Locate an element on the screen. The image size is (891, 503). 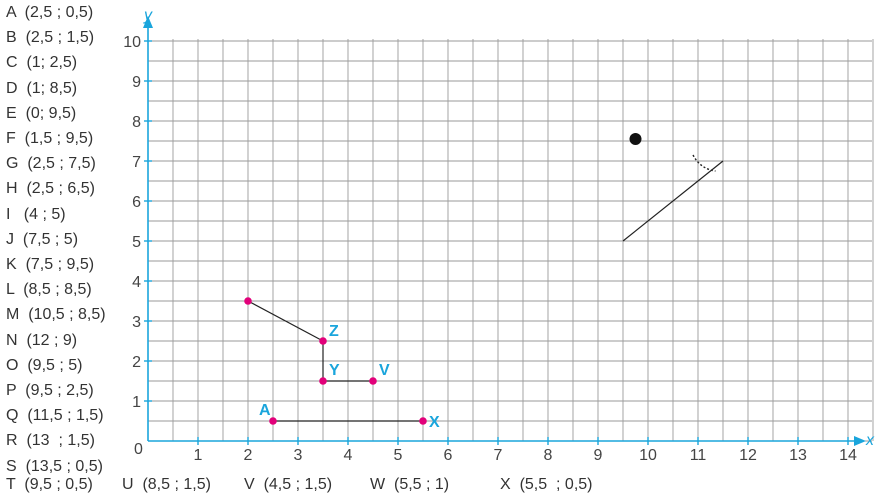
x-tick-label: 9 is located at coordinates (598, 455).